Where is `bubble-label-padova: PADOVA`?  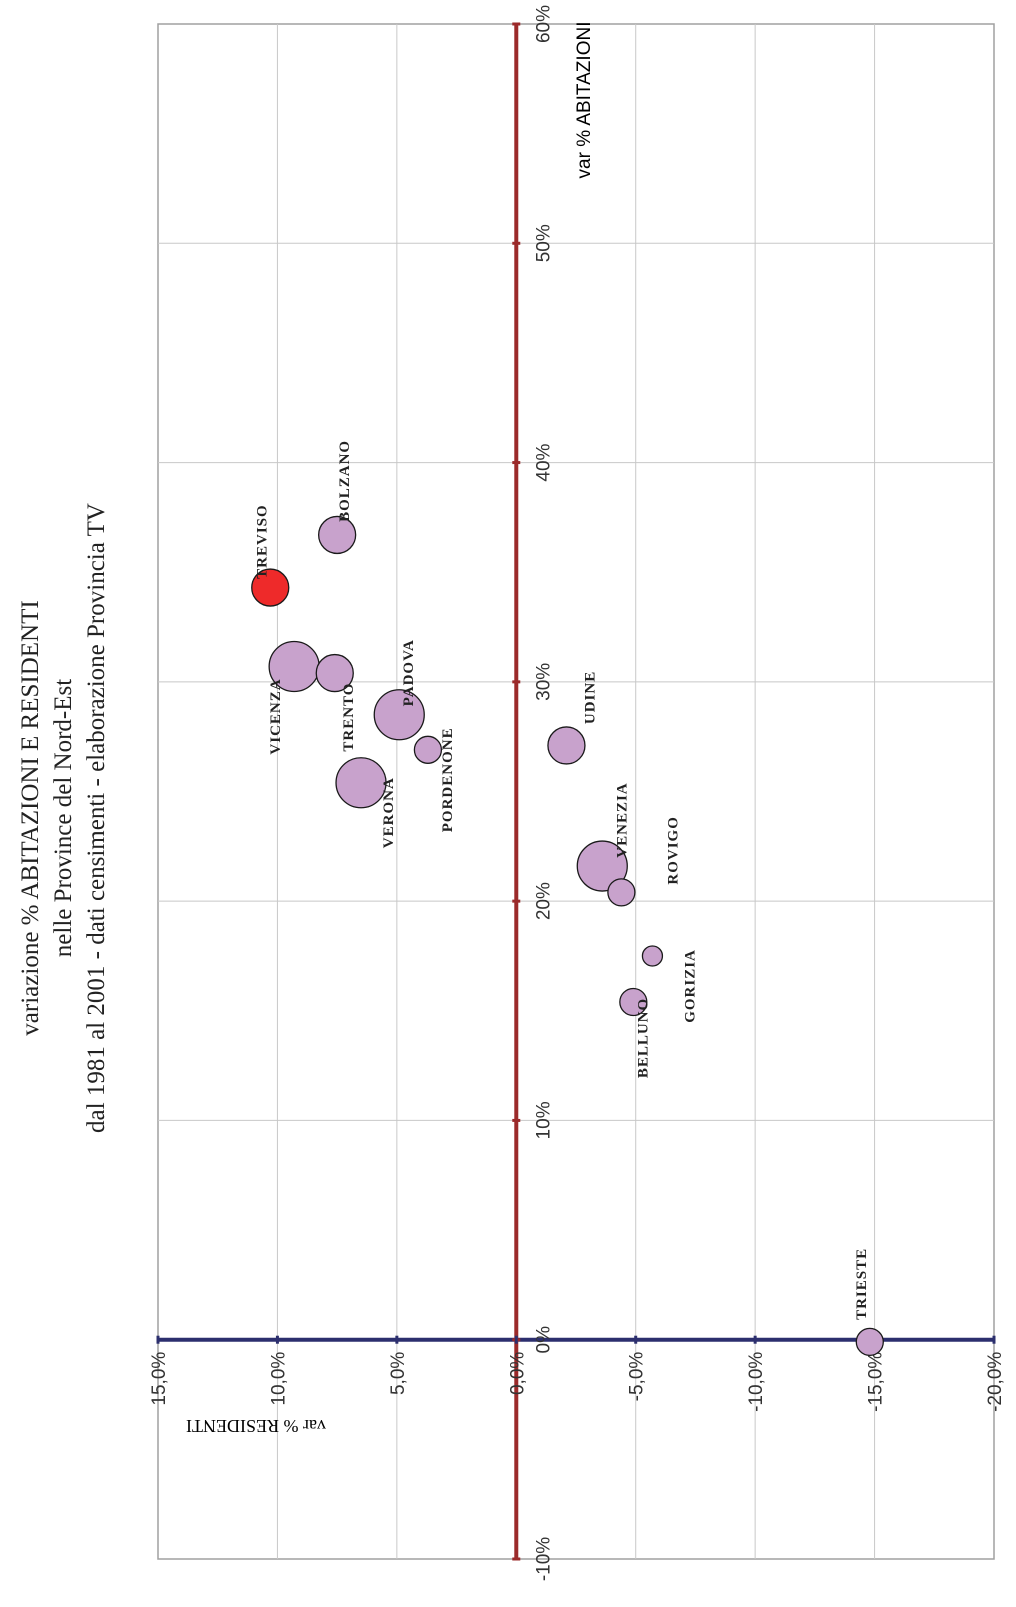 bubble-label-padova: PADOVA is located at coordinates (409, 672).